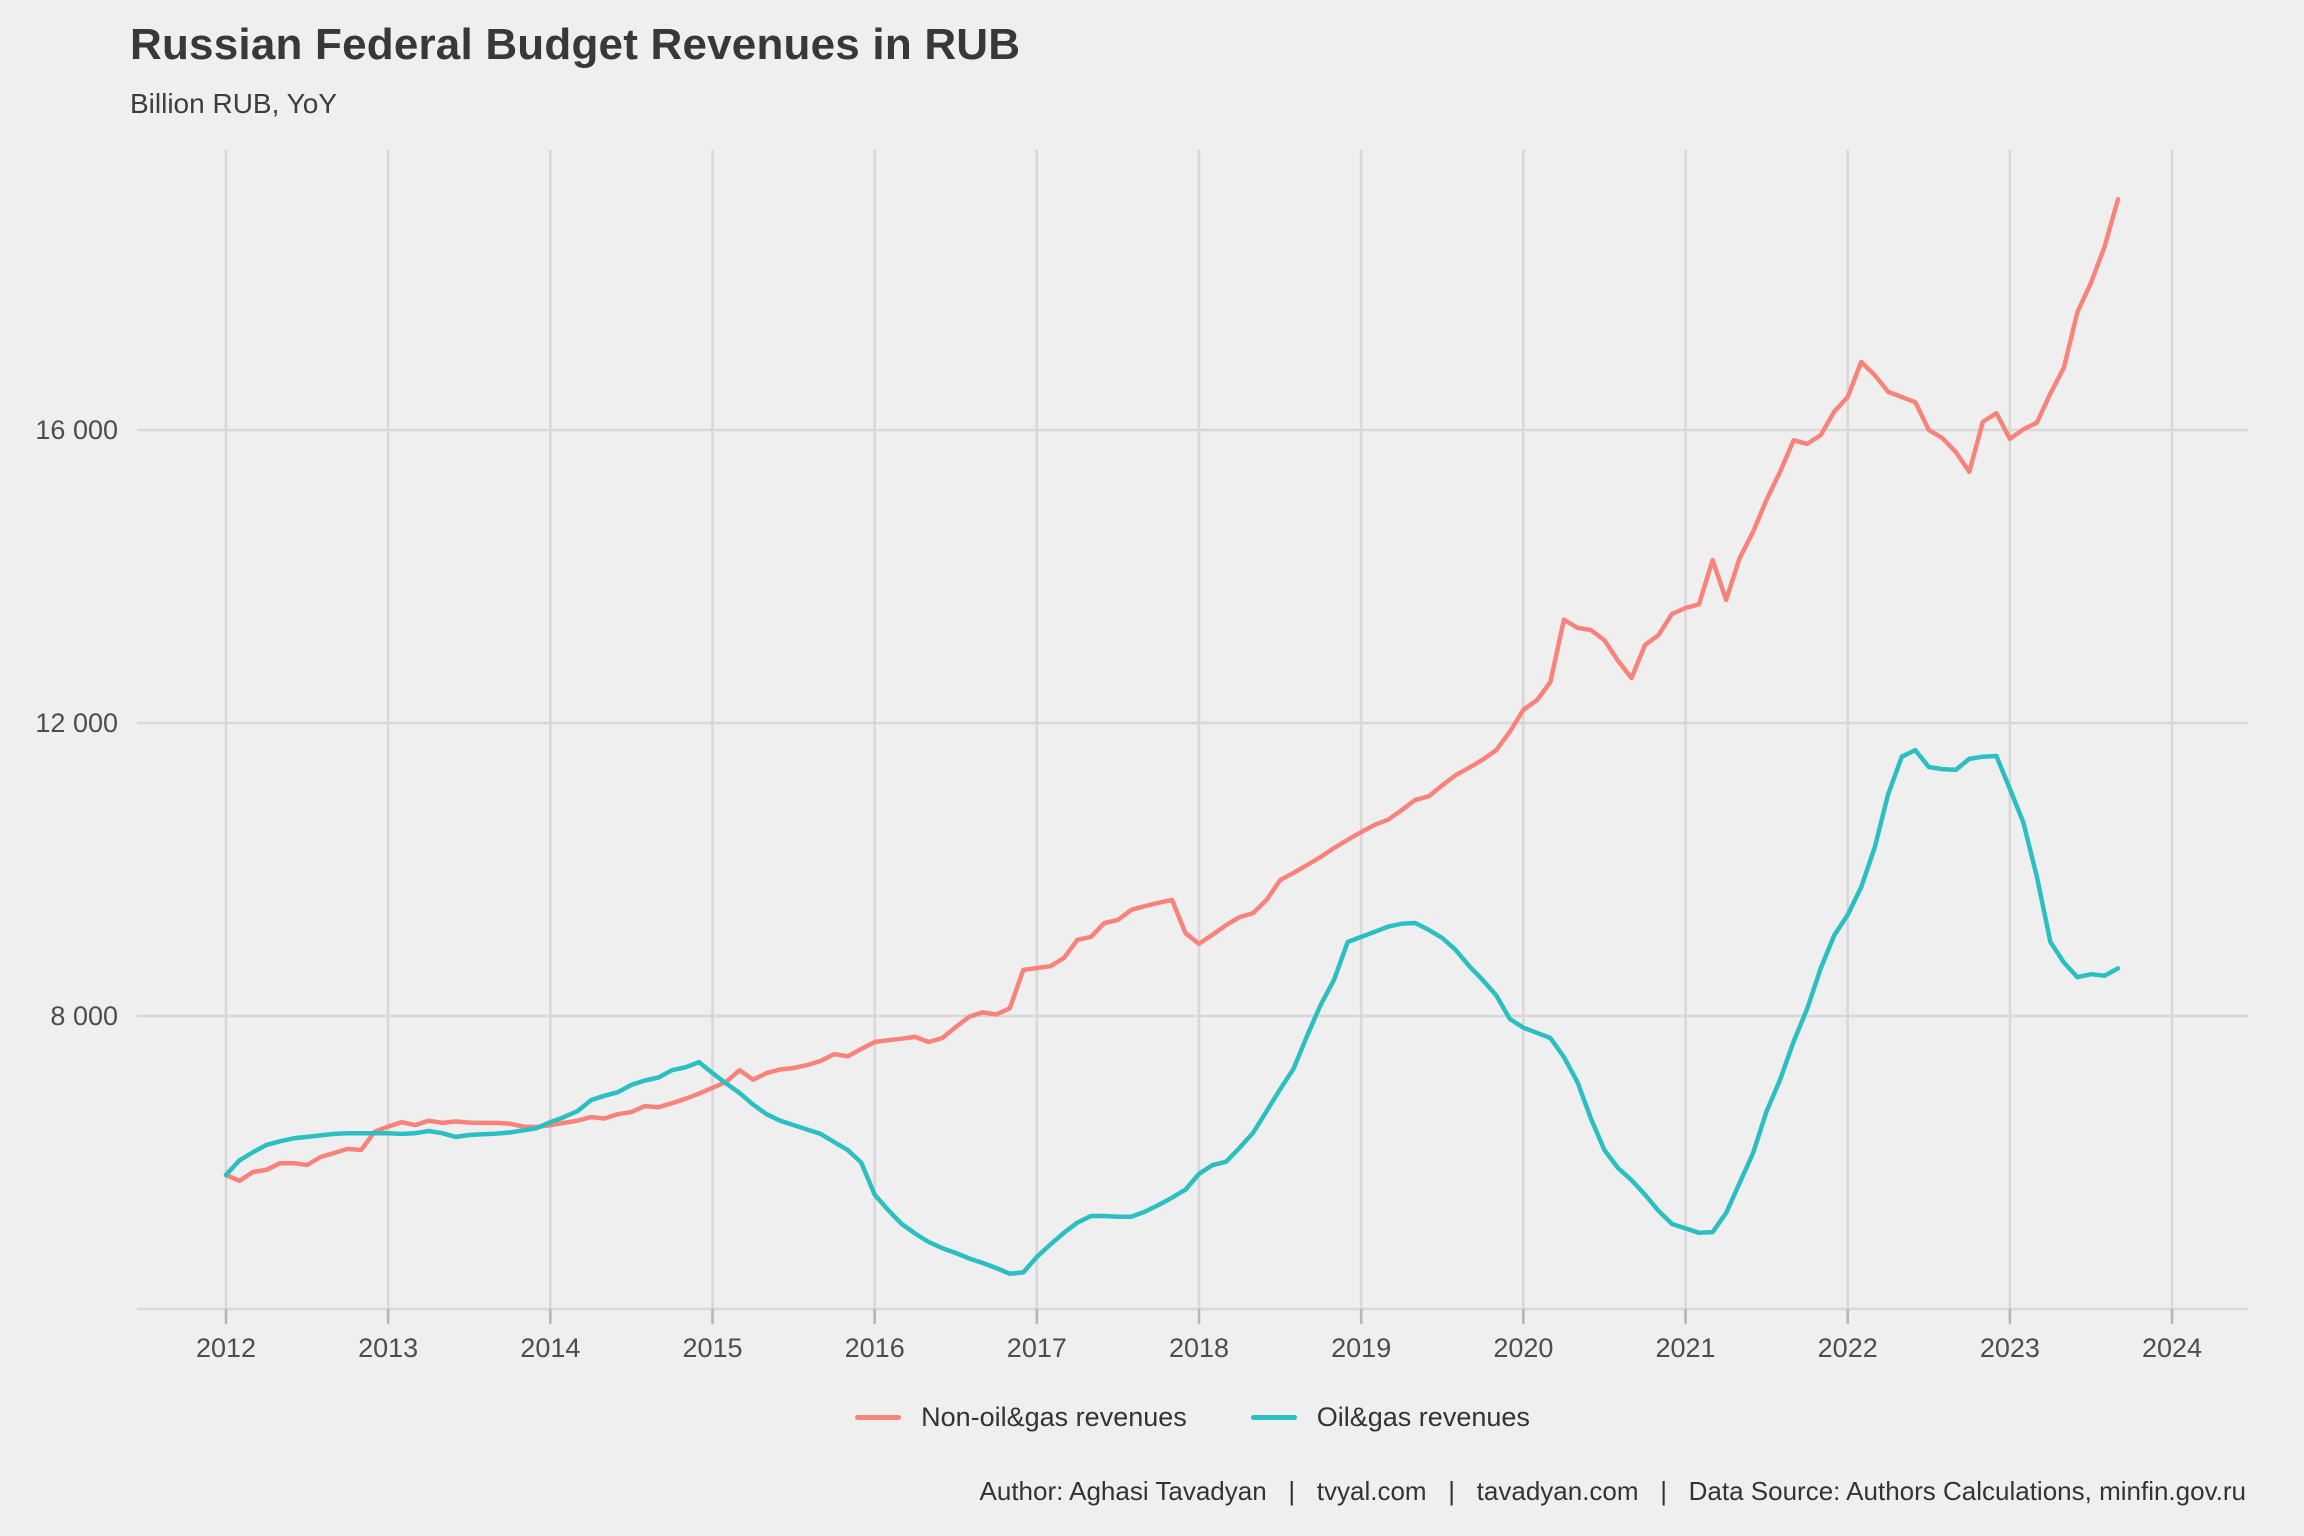  What do you see at coordinates (1037, 1348) in the screenshot?
I see `x-tick-label-2017: 2017` at bounding box center [1037, 1348].